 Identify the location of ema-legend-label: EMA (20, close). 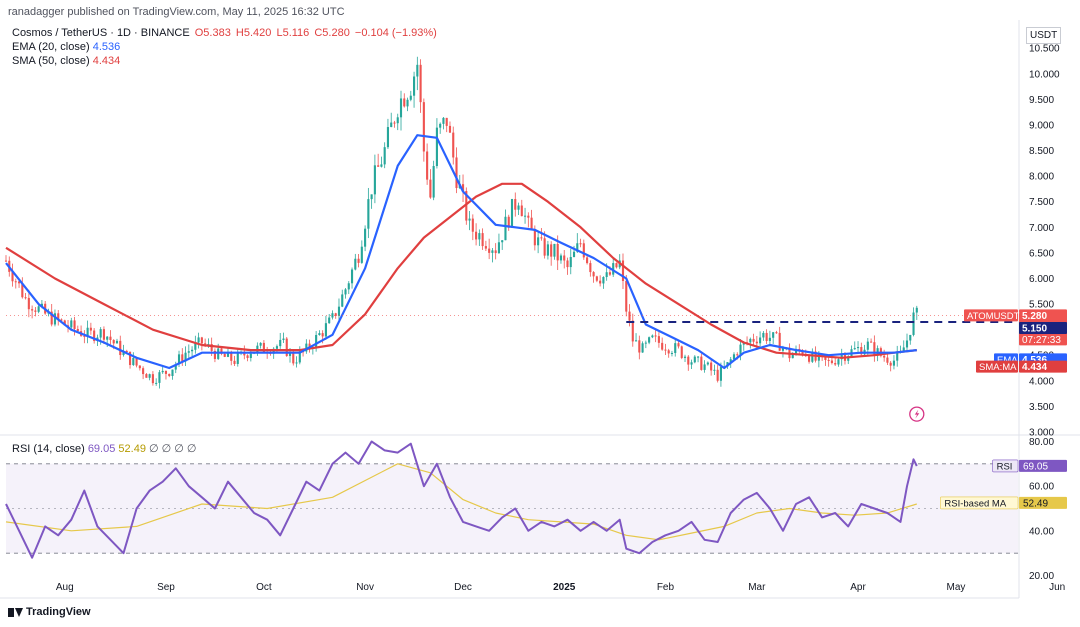
(51, 47).